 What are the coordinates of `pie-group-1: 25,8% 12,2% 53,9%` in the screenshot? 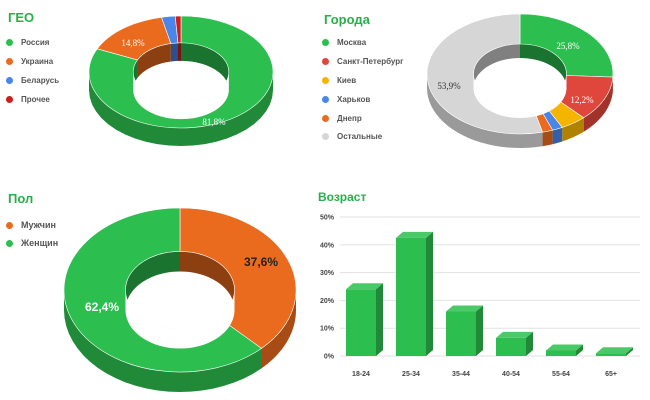 It's located at (520, 80).